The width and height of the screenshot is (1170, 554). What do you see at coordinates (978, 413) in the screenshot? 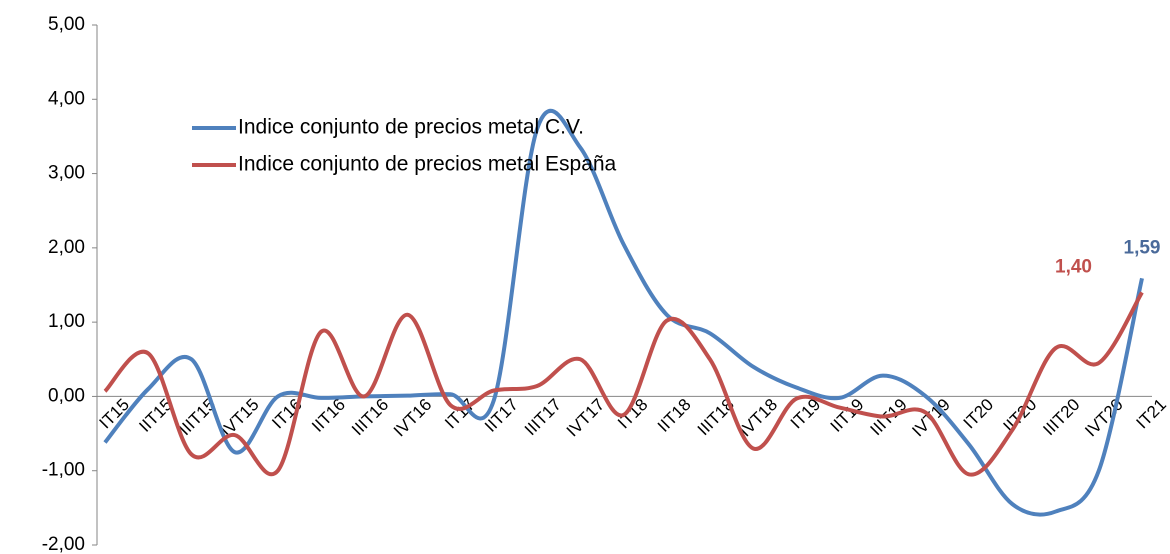
I see `x-tick-label: IT20` at bounding box center [978, 413].